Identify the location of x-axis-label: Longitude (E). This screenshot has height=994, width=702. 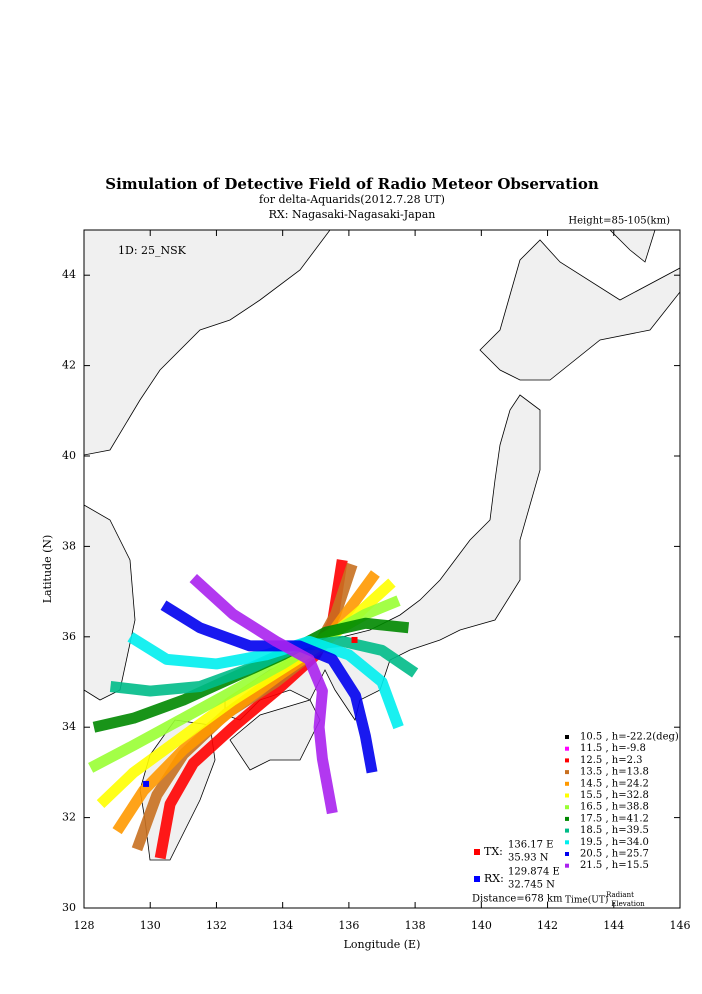
(382, 944).